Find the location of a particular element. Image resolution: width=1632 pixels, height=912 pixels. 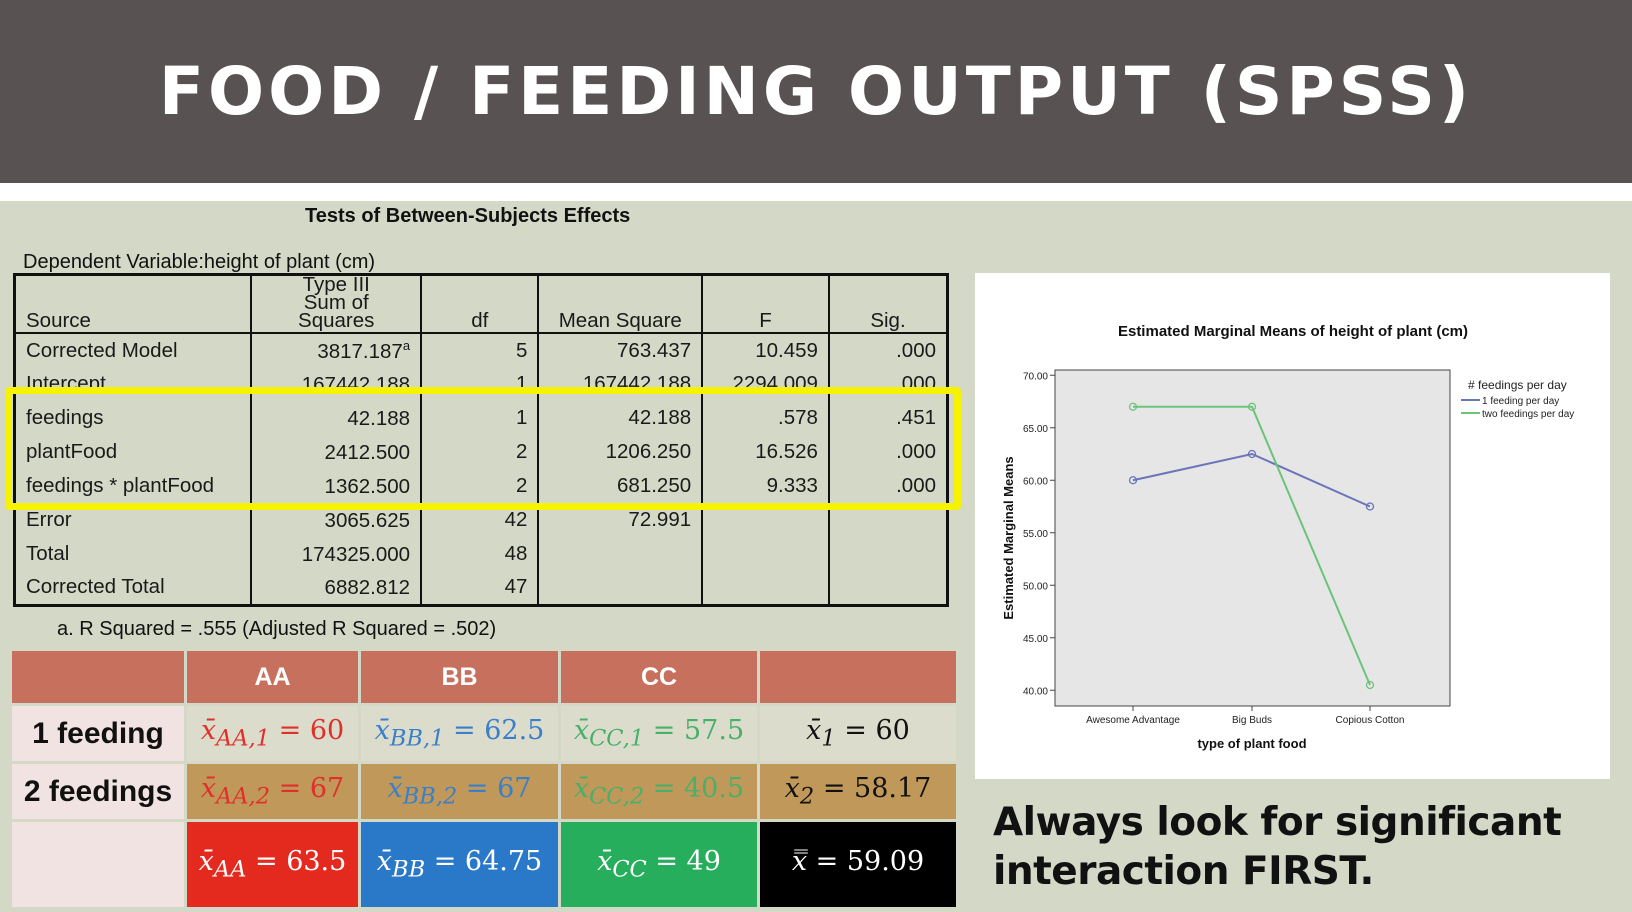

header-df: df is located at coordinates (479, 304).